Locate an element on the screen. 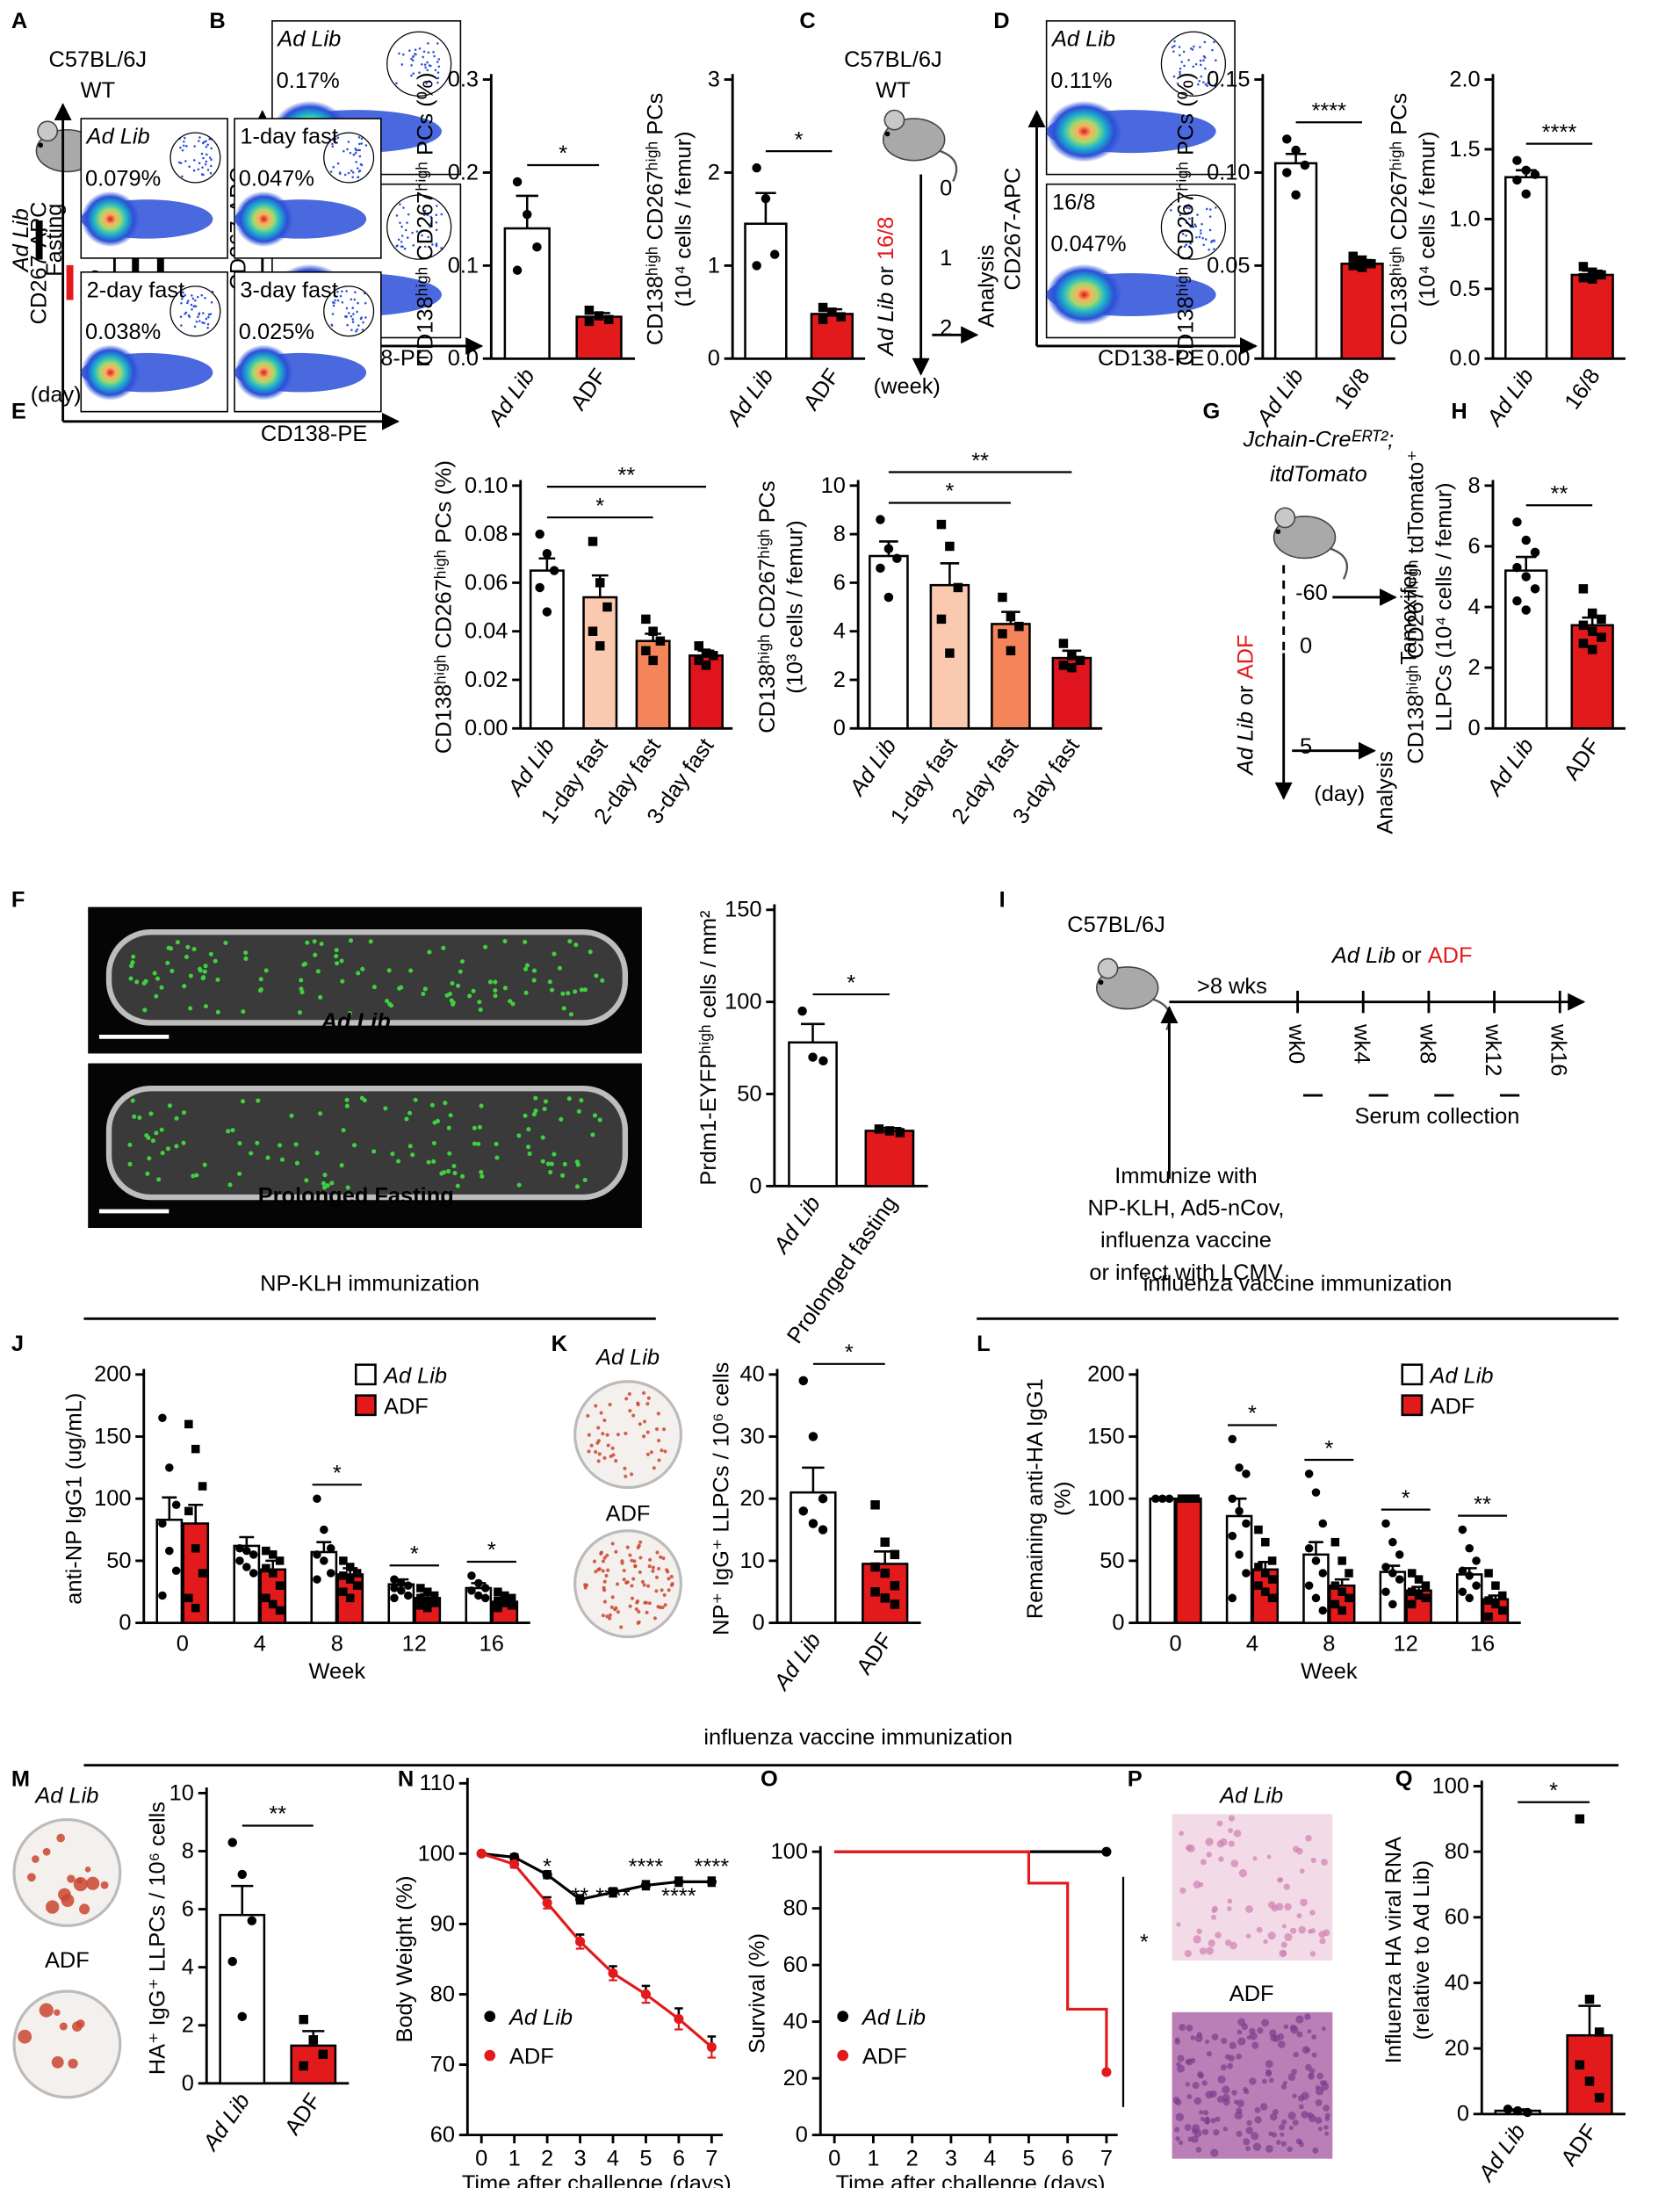 The image size is (1680, 2188). x-tick-label: 8 is located at coordinates (337, 1643).